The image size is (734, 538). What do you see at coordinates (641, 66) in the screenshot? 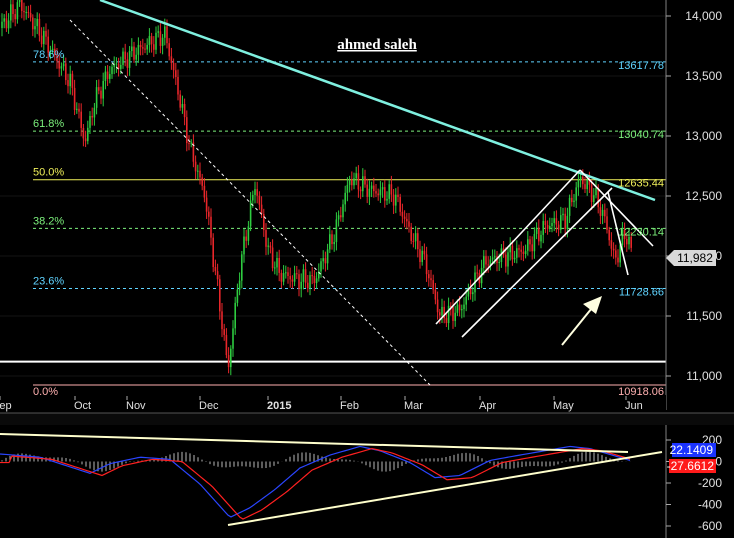
I see `fib-price-label: 13617.78` at bounding box center [641, 66].